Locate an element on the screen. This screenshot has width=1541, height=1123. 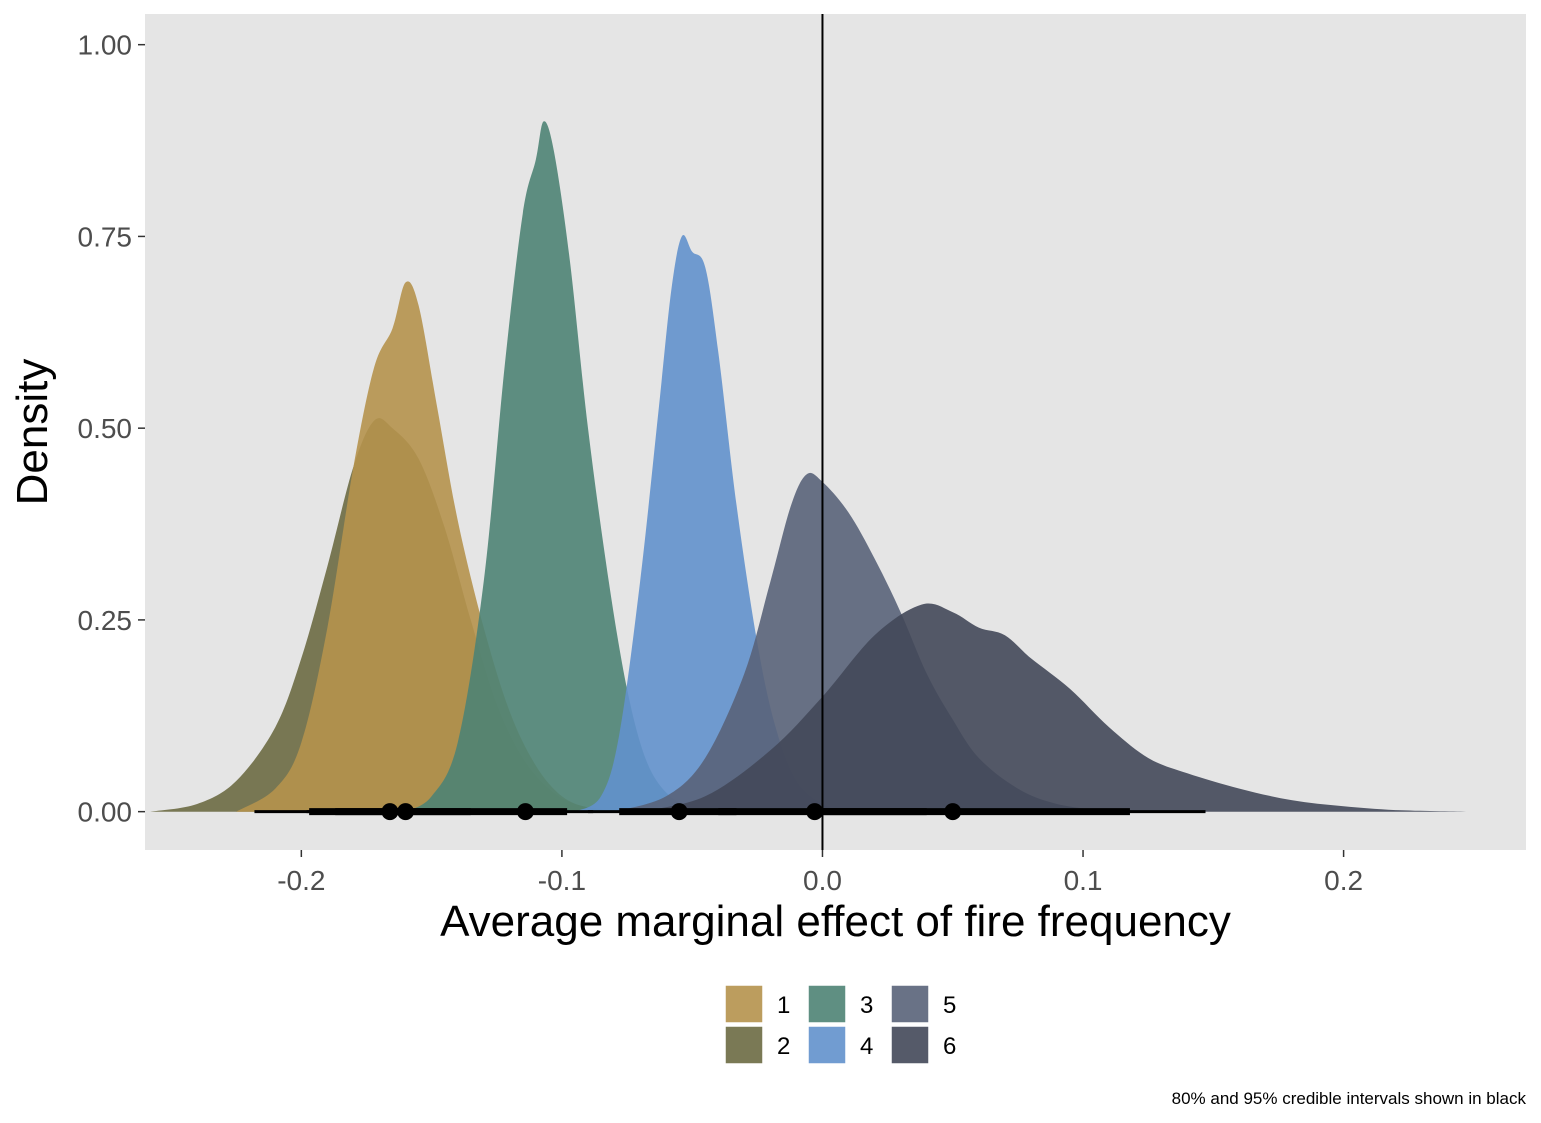
x-tick-label: 0.1 is located at coordinates (1083, 880).